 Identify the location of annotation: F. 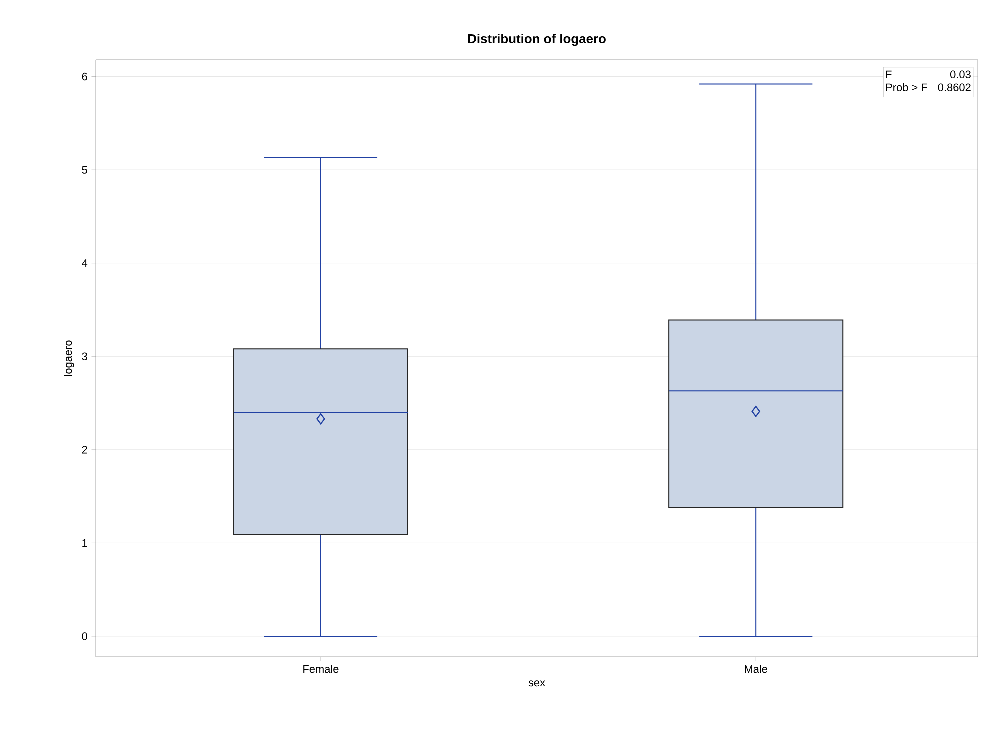
(889, 74).